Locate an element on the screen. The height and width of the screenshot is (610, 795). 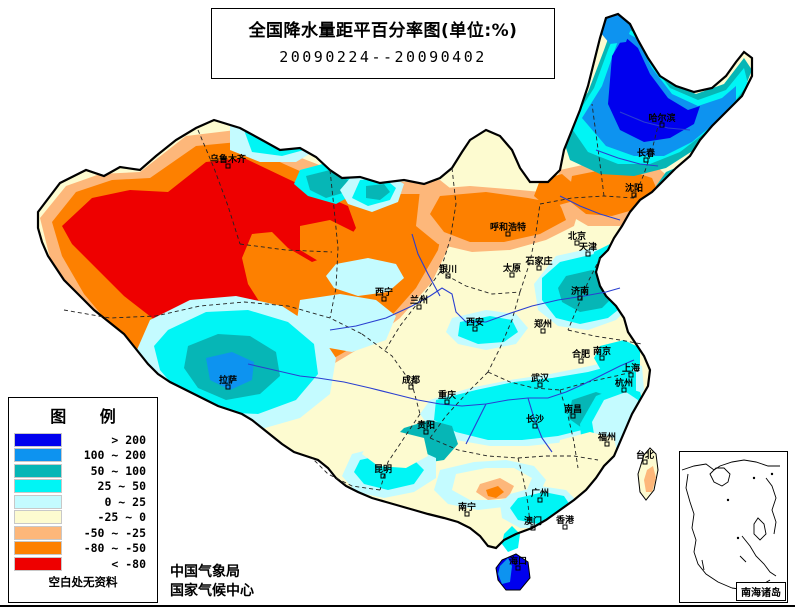
city-label: 福州 is located at coordinates (606, 437).